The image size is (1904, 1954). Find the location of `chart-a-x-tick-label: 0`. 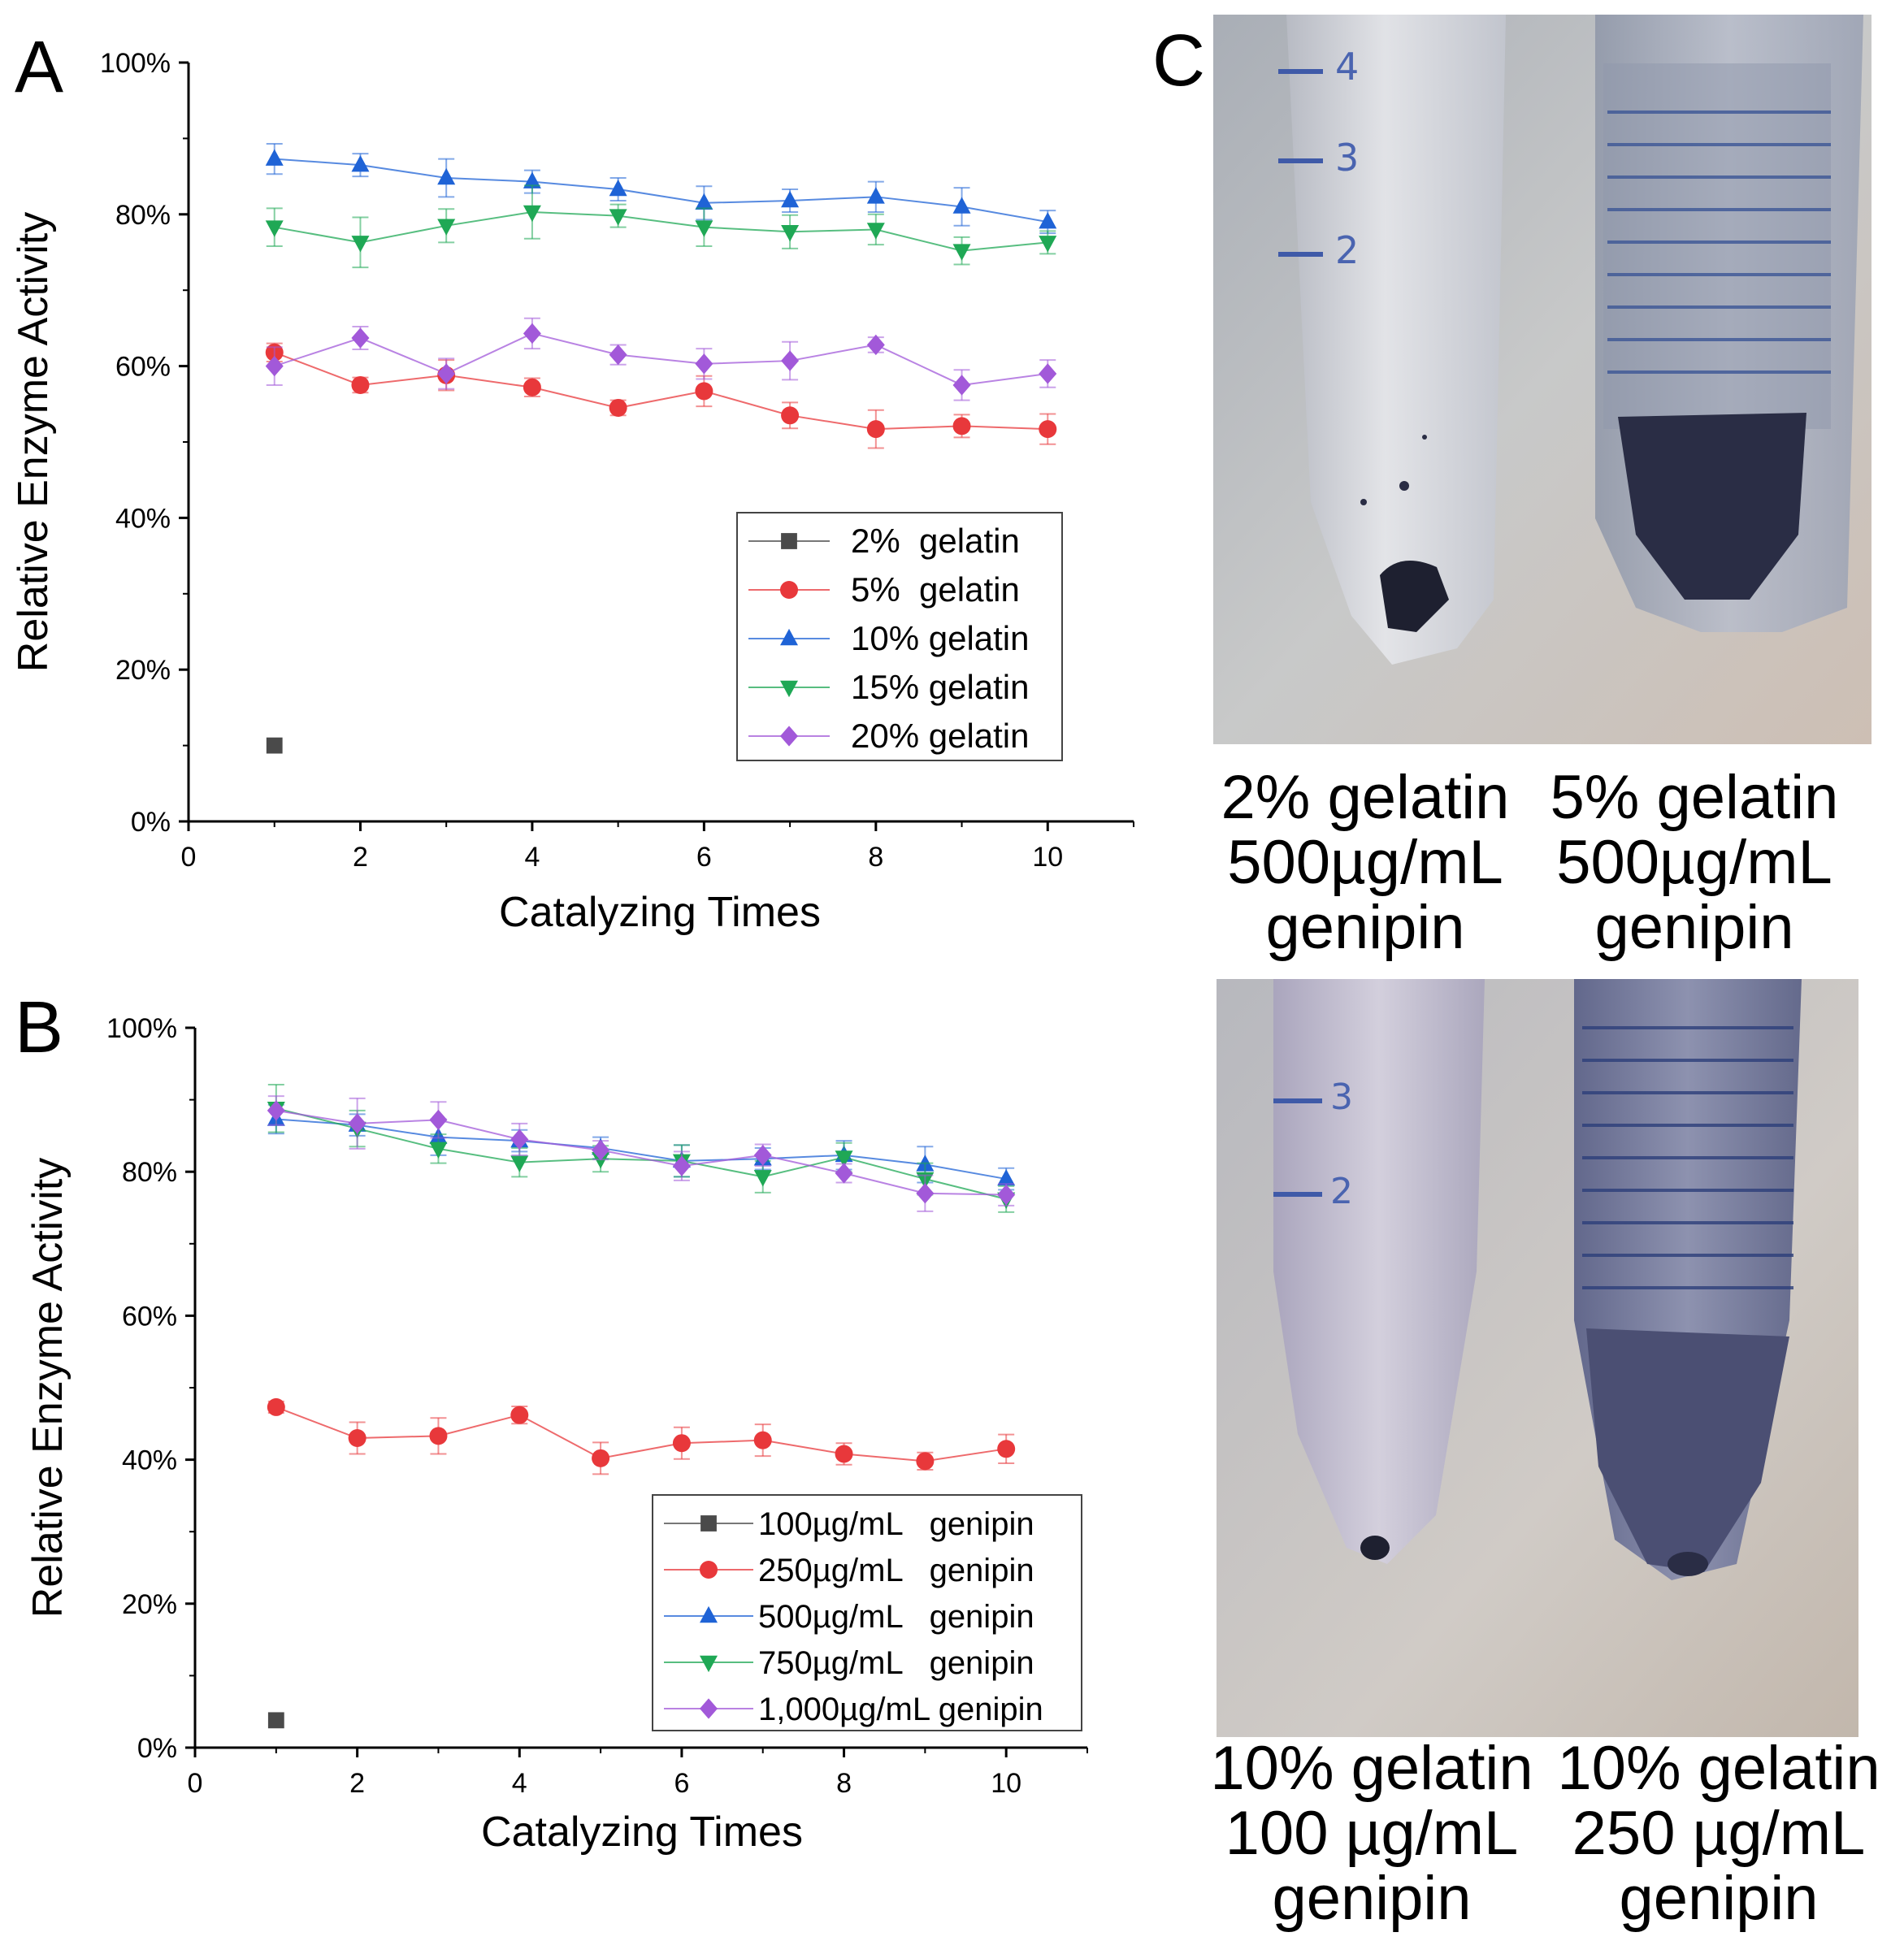

chart-a-x-tick-label: 0 is located at coordinates (189, 858).